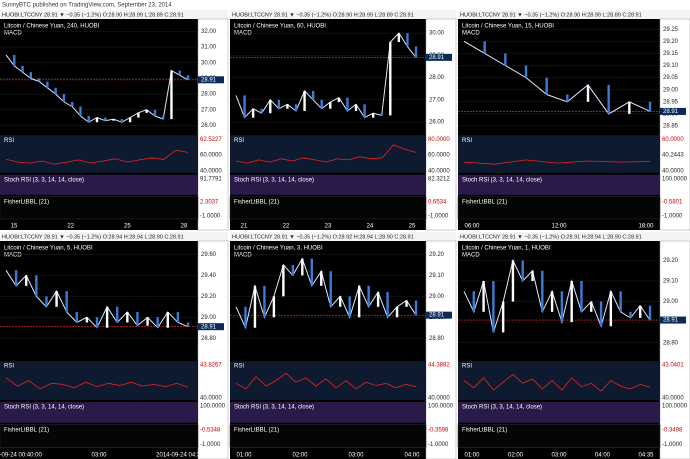 The image size is (690, 459). What do you see at coordinates (300, 456) in the screenshot?
I see `x-tick-label: 02:00` at bounding box center [300, 456].